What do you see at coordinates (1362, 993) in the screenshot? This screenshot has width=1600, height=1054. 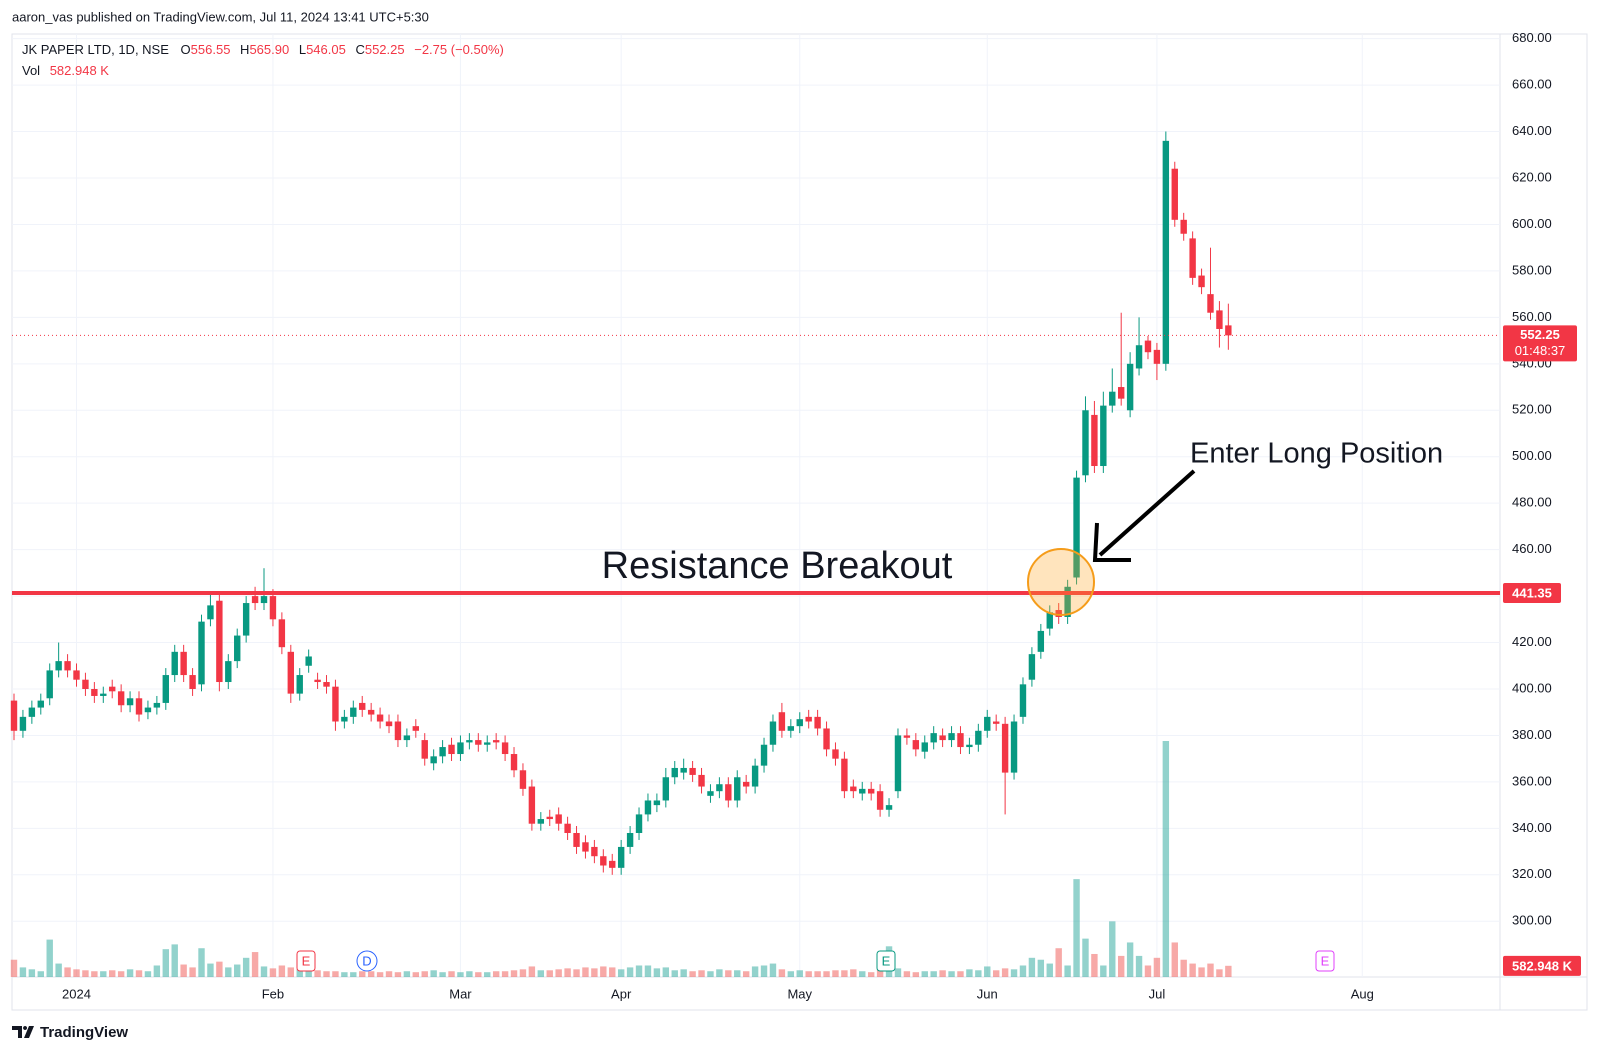 I see `x-tick-label: Aug` at bounding box center [1362, 993].